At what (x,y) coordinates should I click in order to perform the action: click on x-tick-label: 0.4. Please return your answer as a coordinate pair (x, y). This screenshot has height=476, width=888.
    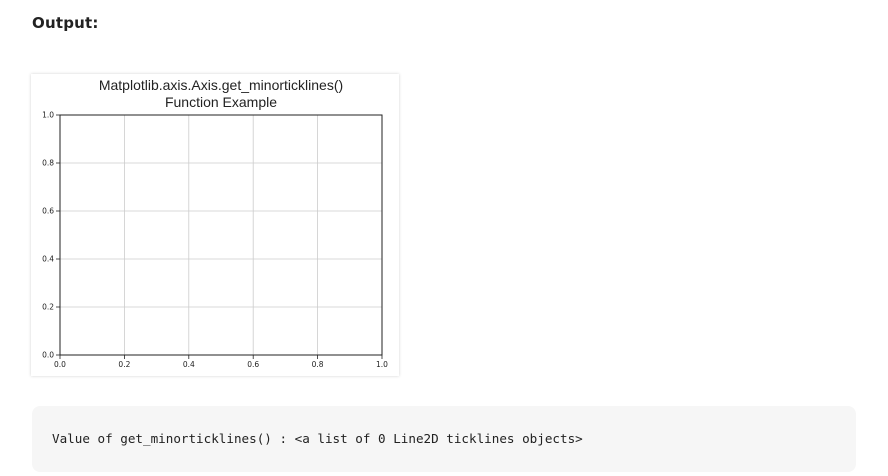
    Looking at the image, I should click on (189, 364).